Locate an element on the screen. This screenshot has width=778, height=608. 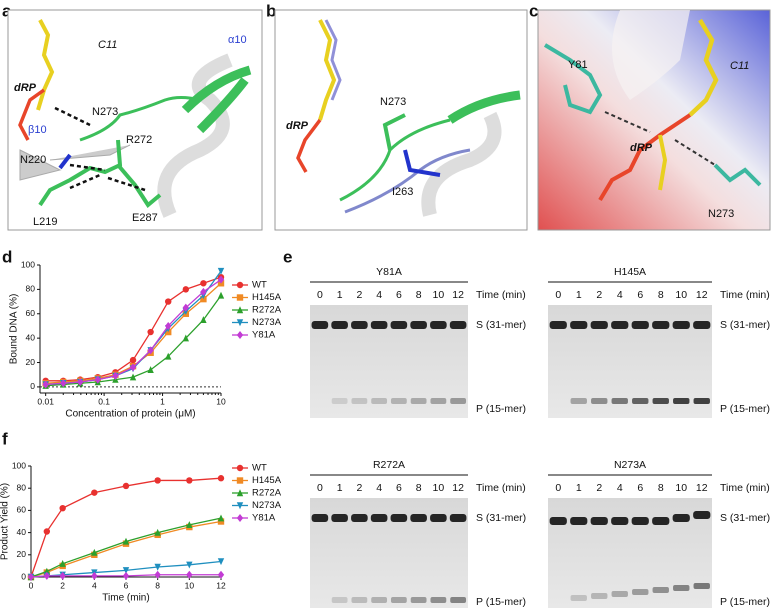
x-tick-label: 12 is located at coordinates (221, 585).